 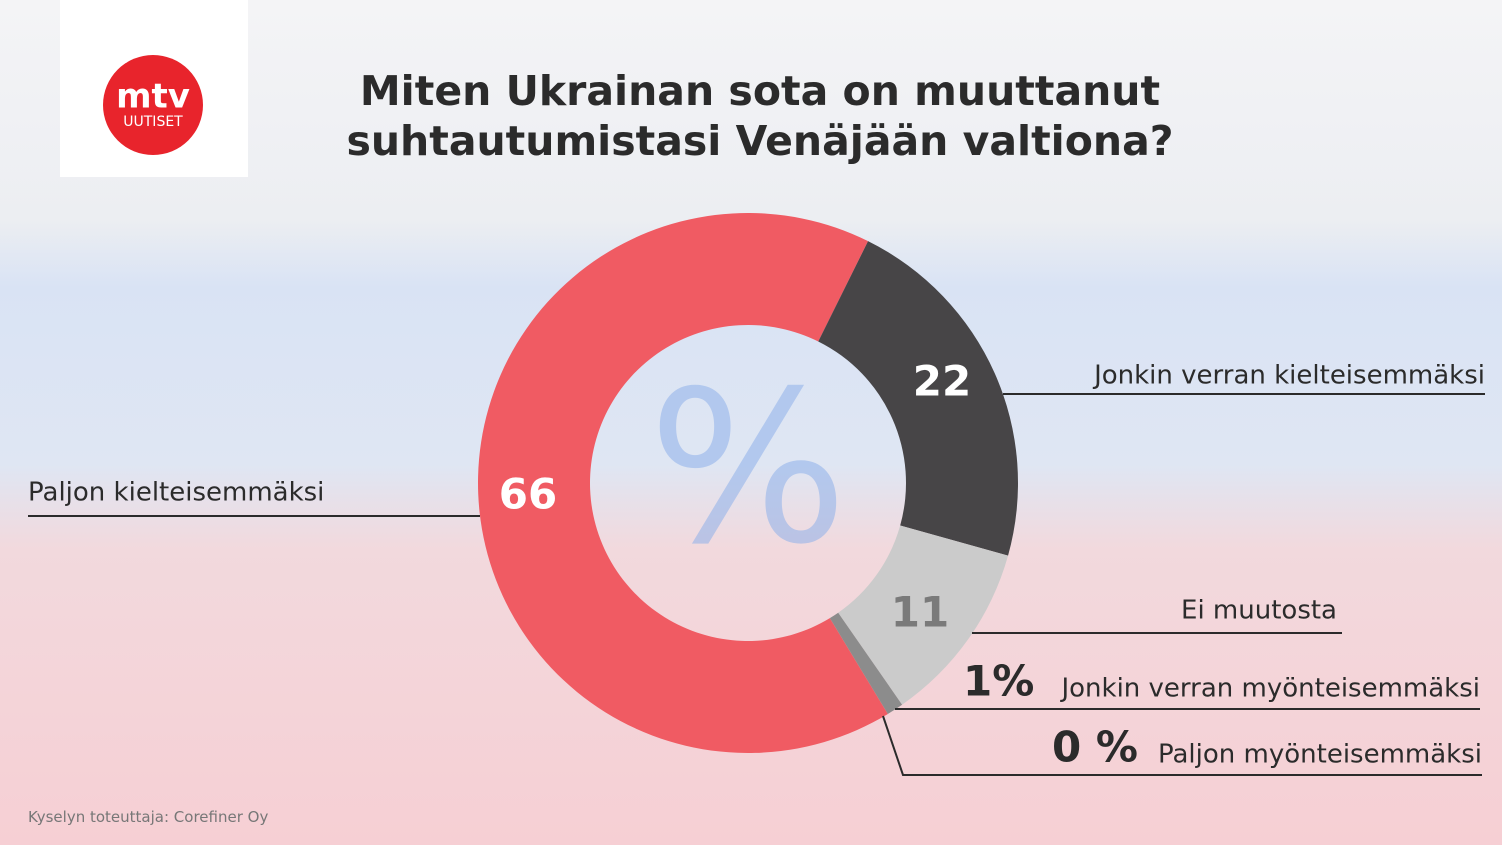 I want to click on value-label: 66, so click(x=528, y=494).